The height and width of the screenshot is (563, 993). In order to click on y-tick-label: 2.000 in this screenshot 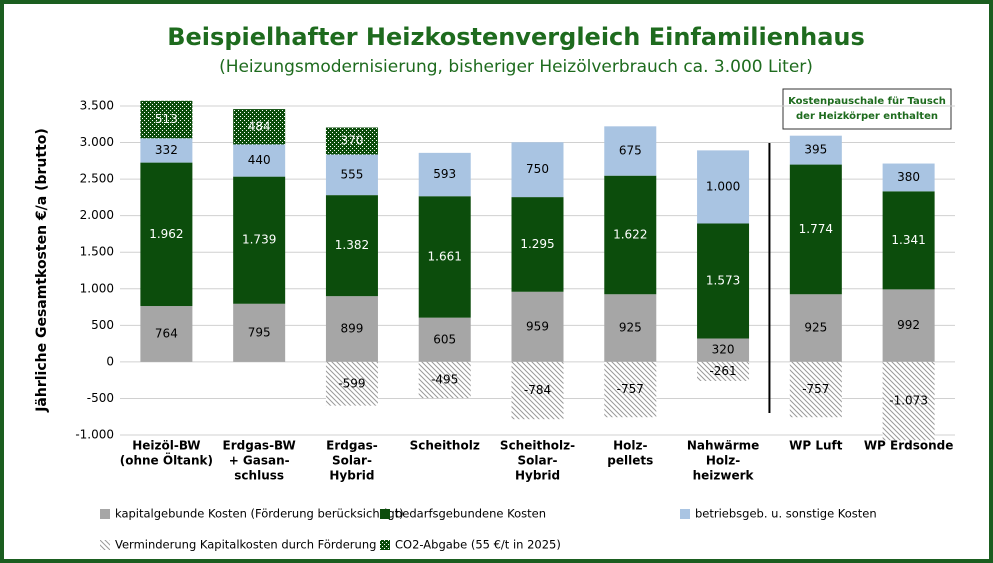, I will do `click(97, 215)`.